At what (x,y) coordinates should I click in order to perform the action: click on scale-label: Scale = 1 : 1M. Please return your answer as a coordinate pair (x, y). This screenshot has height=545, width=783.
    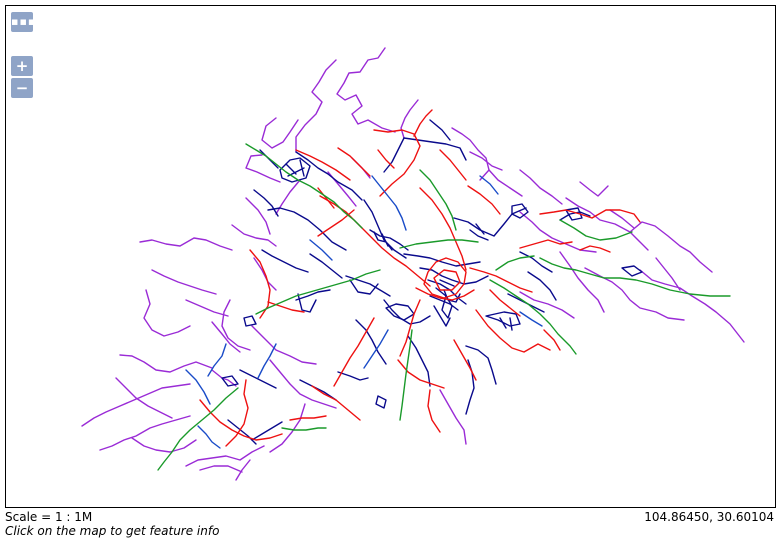
    Looking at the image, I should click on (49, 517).